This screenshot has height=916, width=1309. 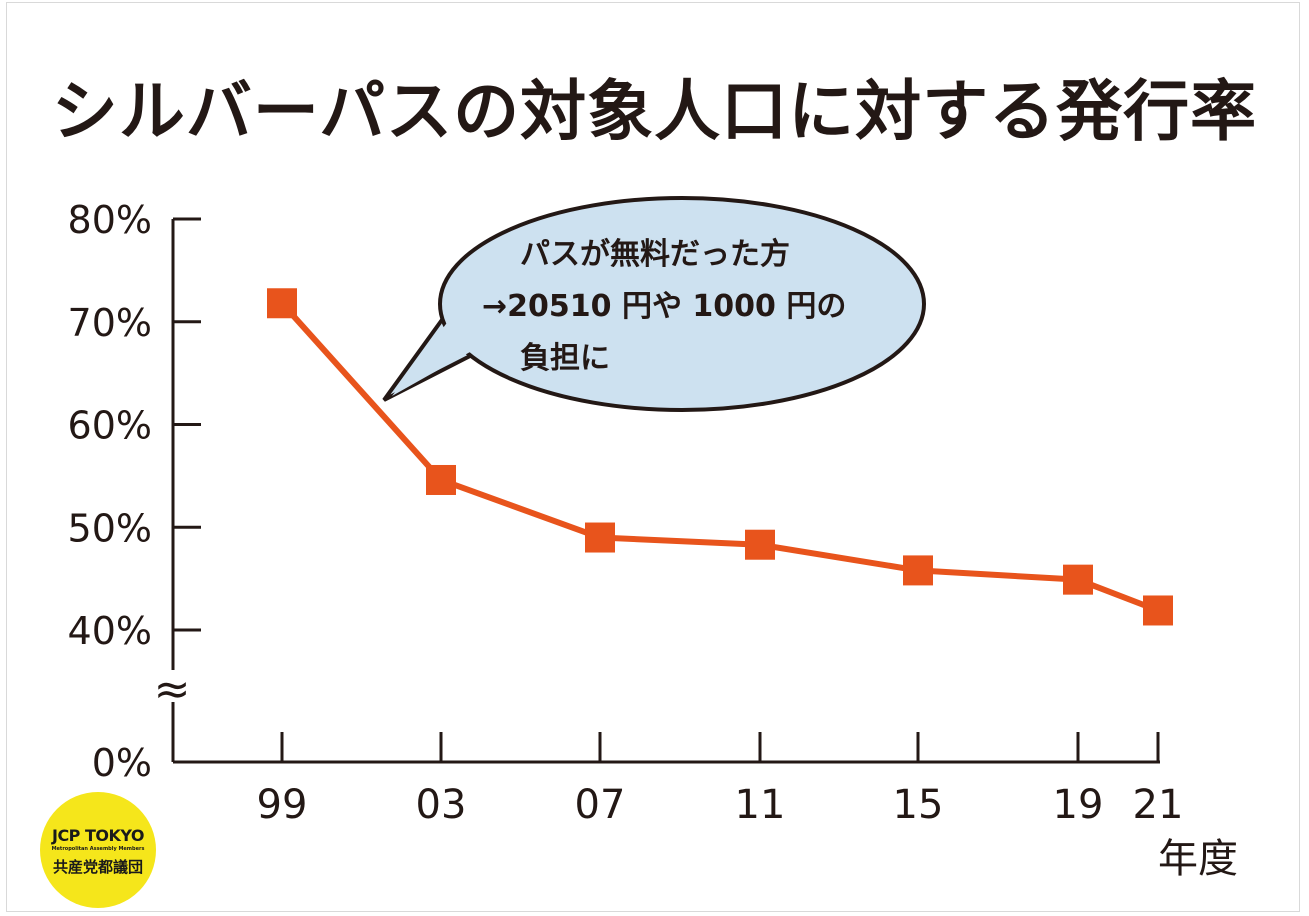 What do you see at coordinates (110, 220) in the screenshot?
I see `y-tick-label: 80%` at bounding box center [110, 220].